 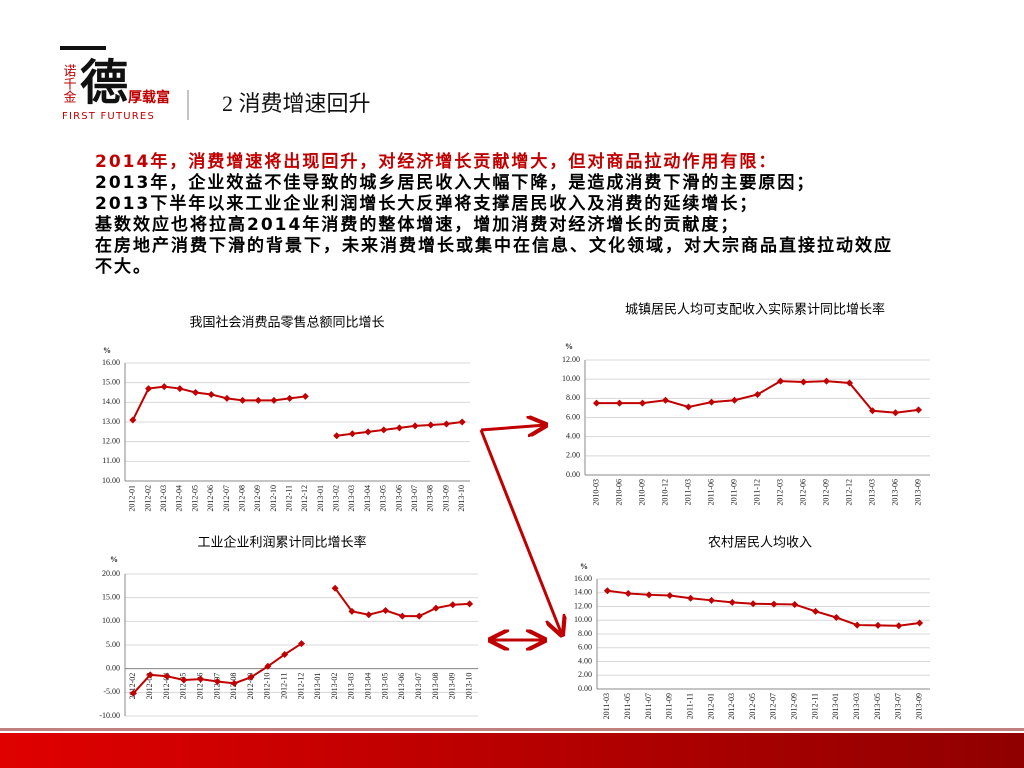 What do you see at coordinates (573, 416) in the screenshot?
I see `y-tick-label: 6.00` at bounding box center [573, 416].